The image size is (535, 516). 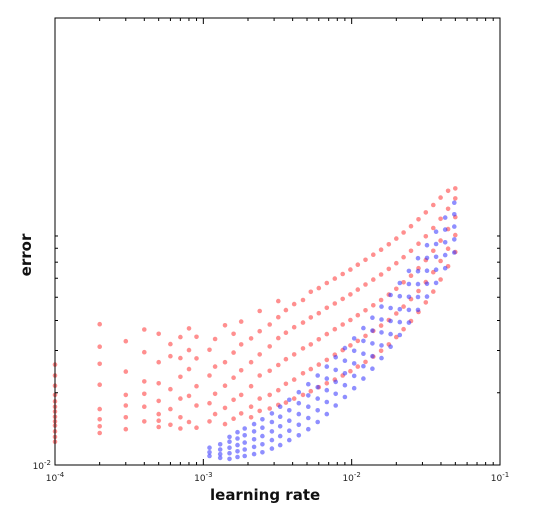 What do you see at coordinates (26, 254) in the screenshot?
I see `y-axis-title: error` at bounding box center [26, 254].